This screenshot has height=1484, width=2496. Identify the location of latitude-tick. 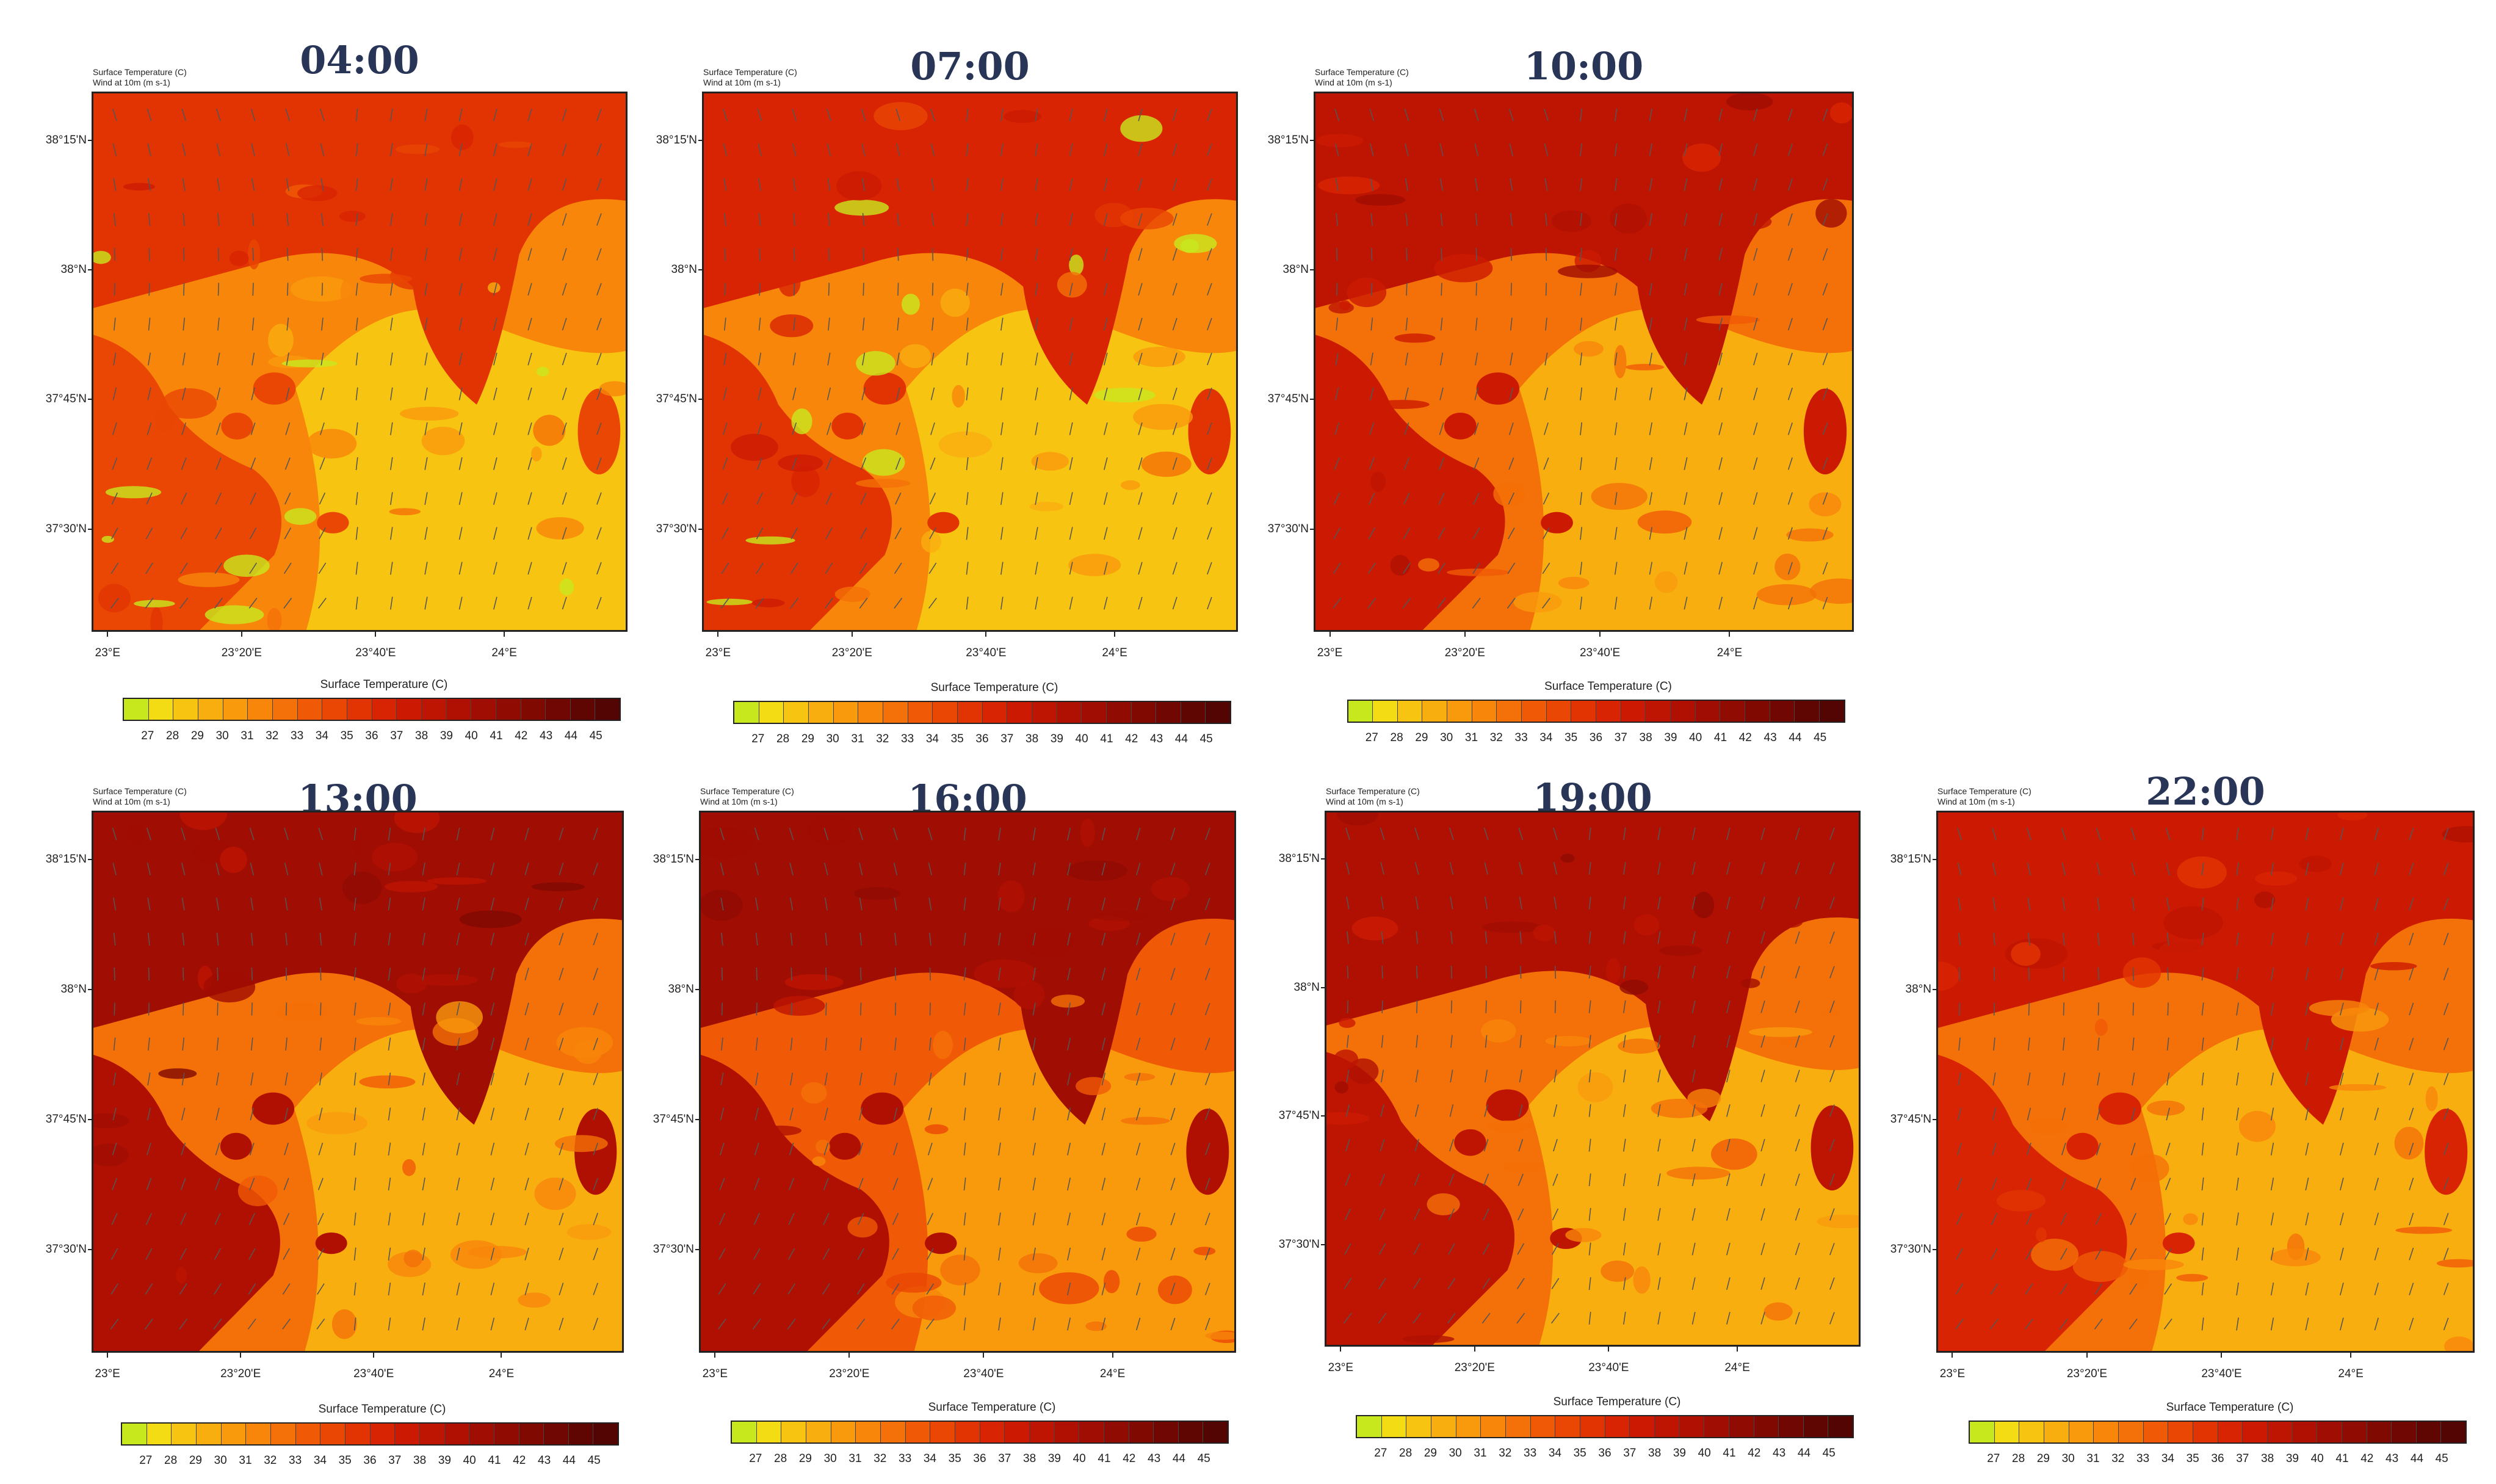
(1934, 1250).